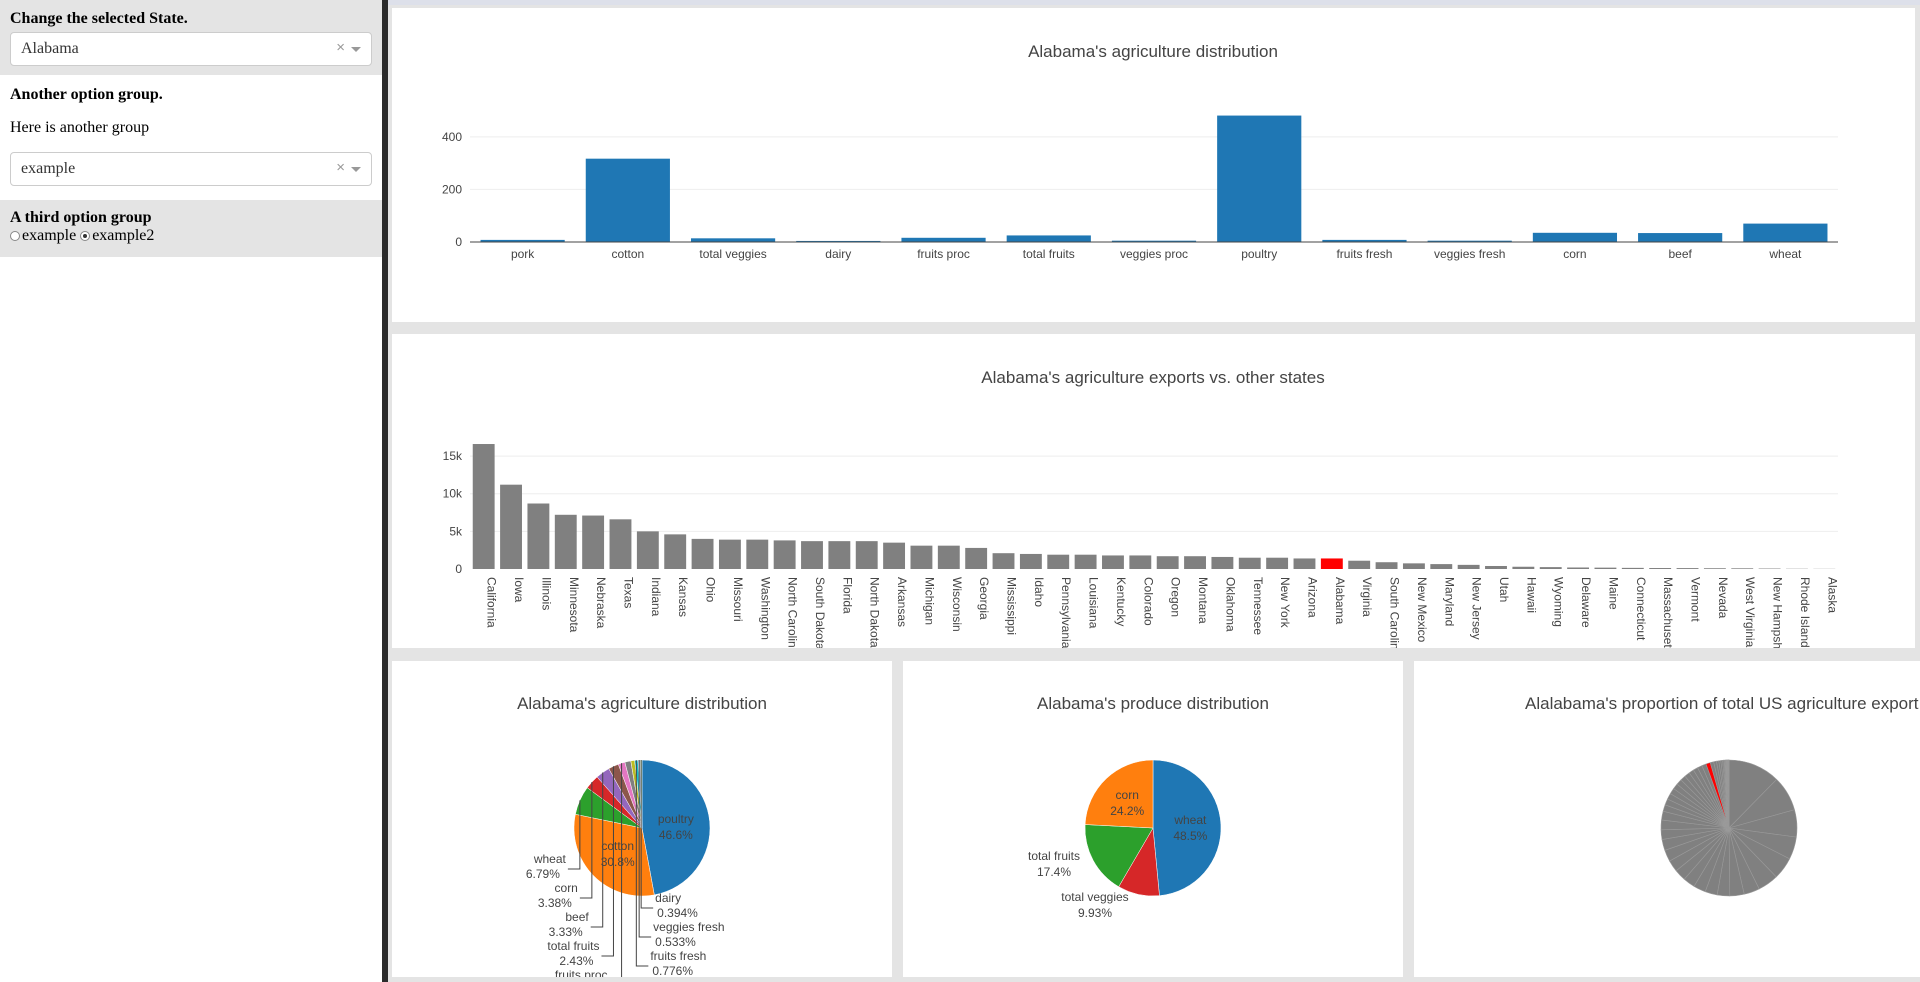 Image resolution: width=1920 pixels, height=982 pixels. Describe the element at coordinates (453, 456) in the screenshot. I see `y-tick-label: 15k` at that location.